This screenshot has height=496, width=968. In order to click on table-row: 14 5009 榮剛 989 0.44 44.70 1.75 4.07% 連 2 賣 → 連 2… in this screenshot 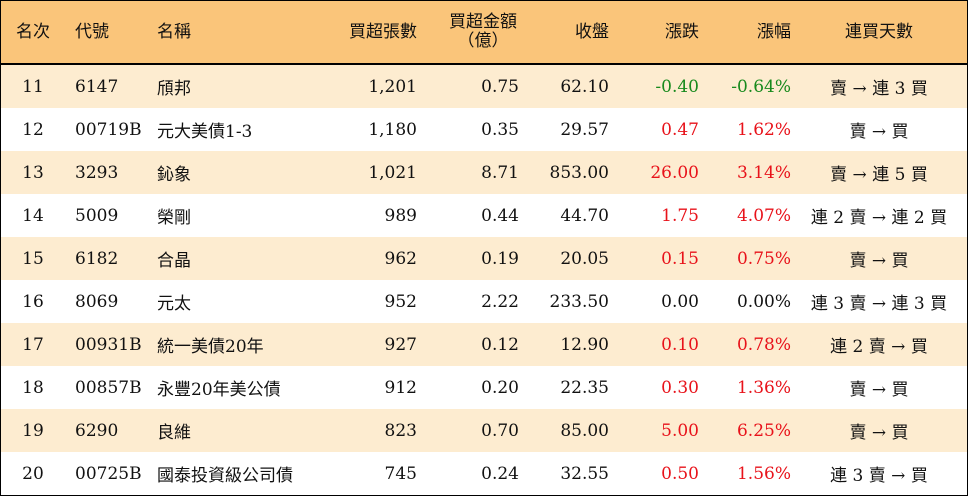, I will do `click(484, 215)`.